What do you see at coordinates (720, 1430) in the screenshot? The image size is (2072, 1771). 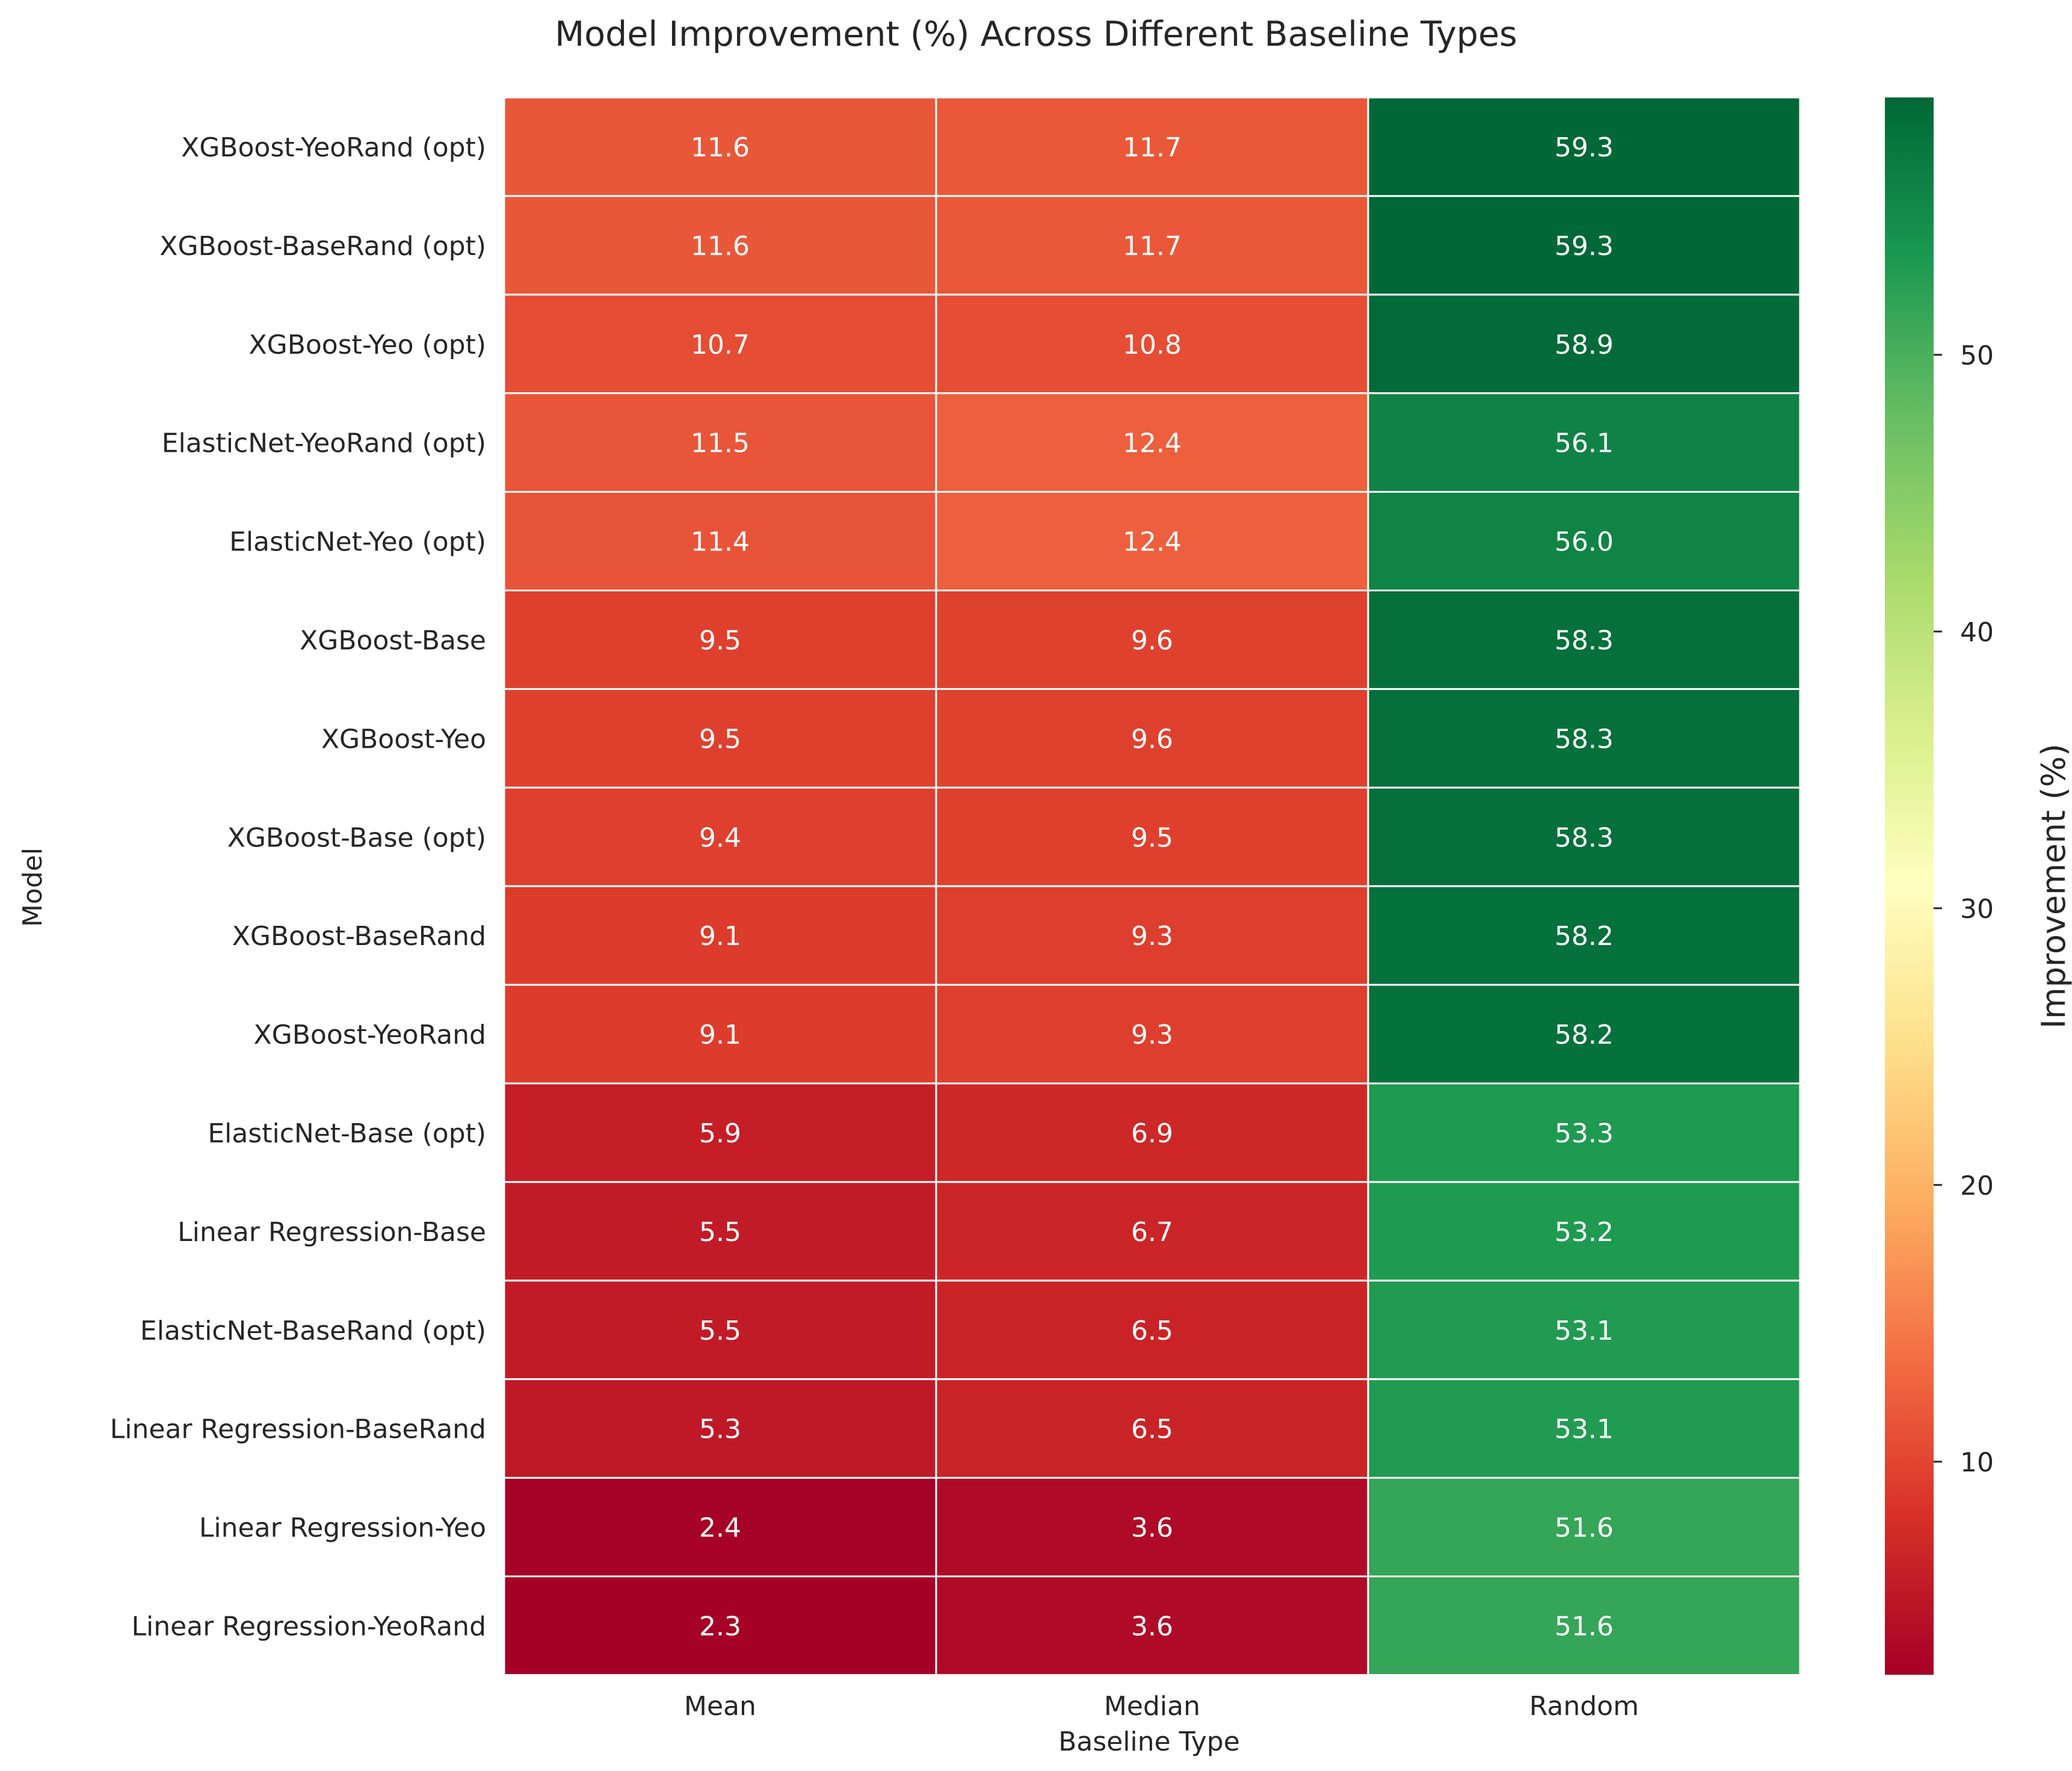 I see `cell-value-label: 5.3` at bounding box center [720, 1430].